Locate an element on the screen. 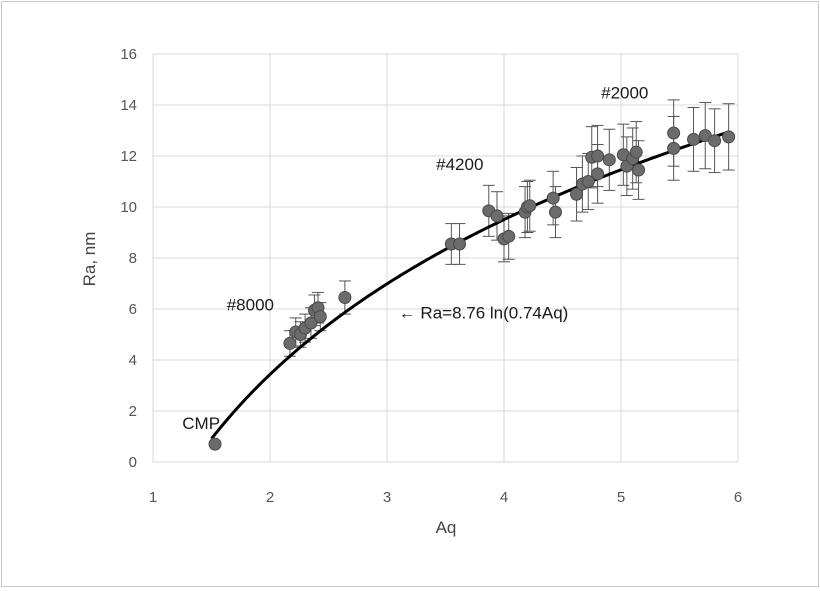 The height and width of the screenshot is (591, 820). x-tick-label: 1 is located at coordinates (153, 497).